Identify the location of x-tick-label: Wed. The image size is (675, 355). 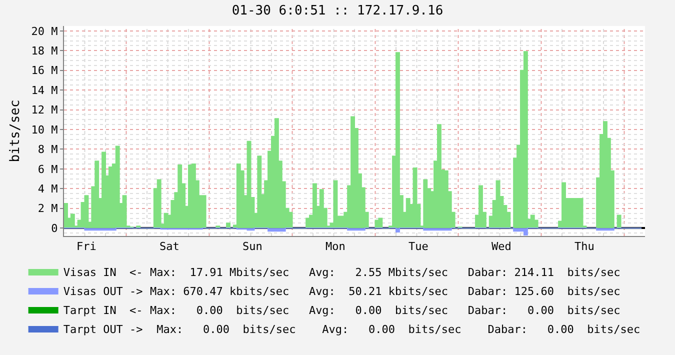
(502, 247).